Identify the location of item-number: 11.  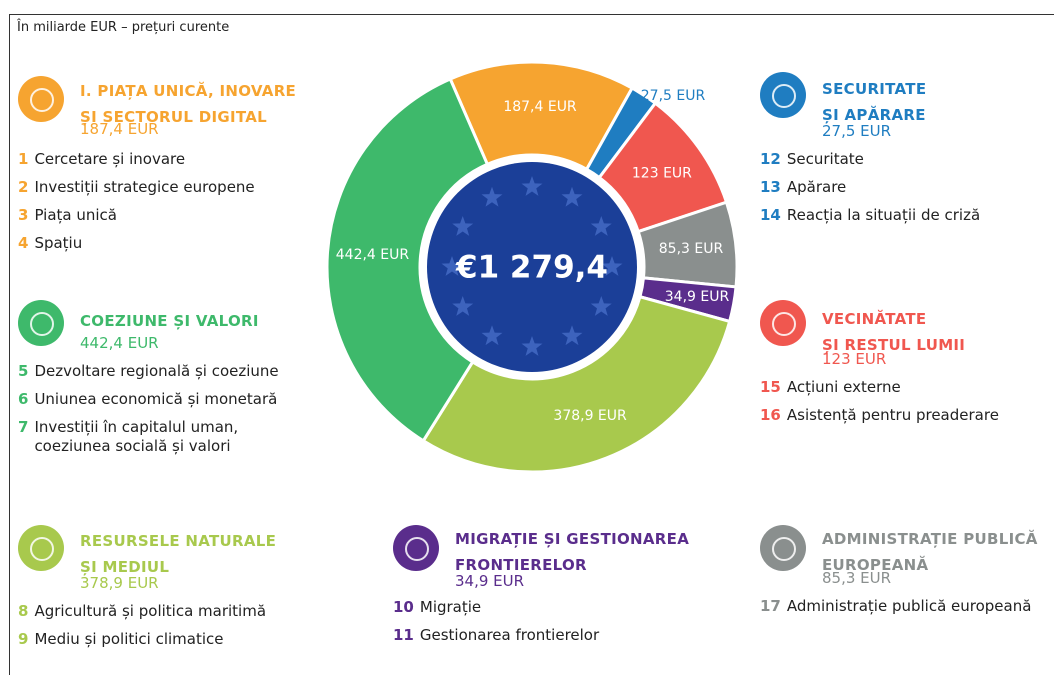
(403, 635).